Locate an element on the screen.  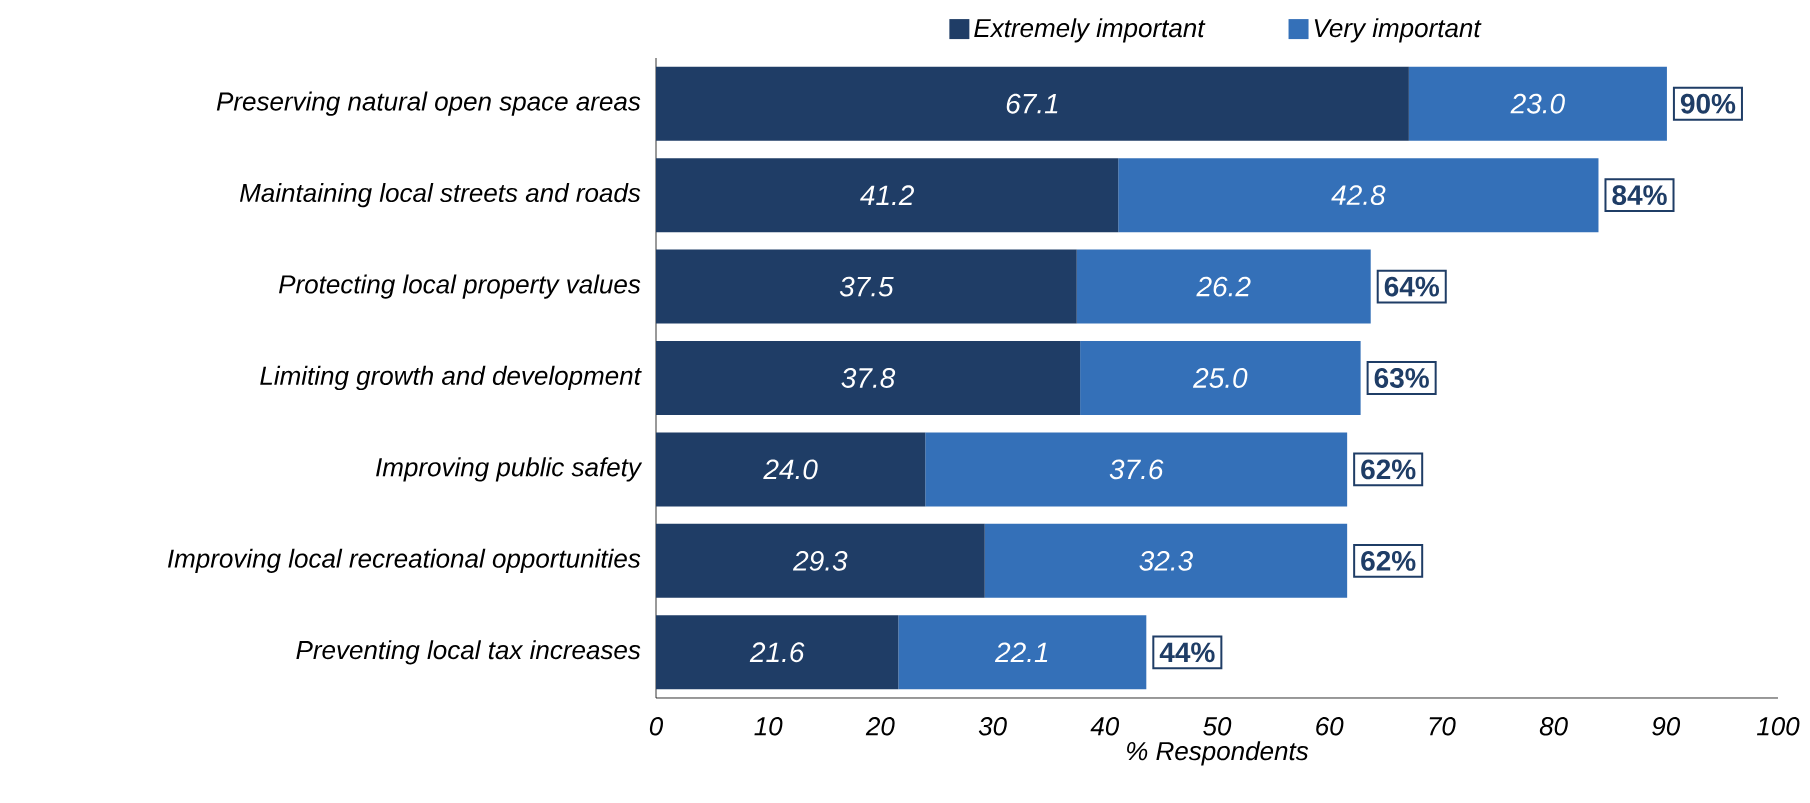
total-label: 90% is located at coordinates (1708, 103).